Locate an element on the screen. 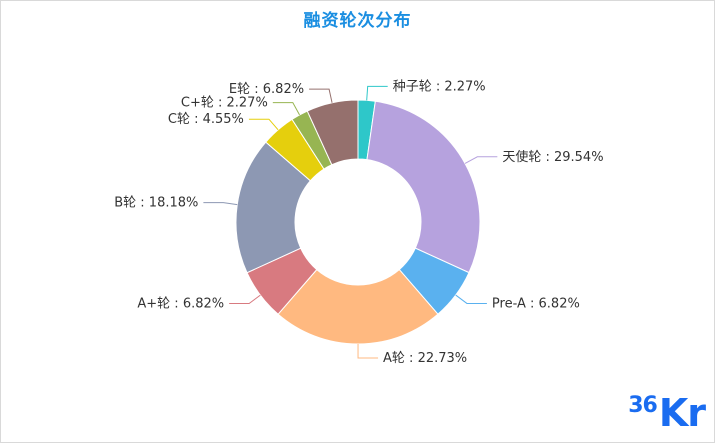 Image resolution: width=715 pixels, height=443 pixels. slice-b is located at coordinates (273, 207).